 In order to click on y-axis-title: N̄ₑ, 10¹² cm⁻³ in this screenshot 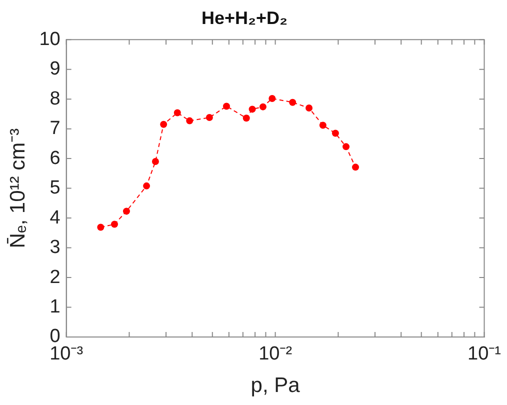, I will do `click(18, 188)`.